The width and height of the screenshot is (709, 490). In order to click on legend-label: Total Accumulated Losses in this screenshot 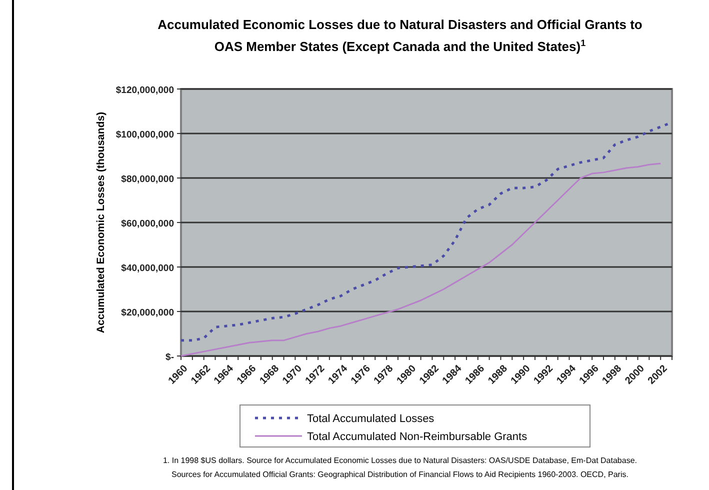, I will do `click(371, 419)`.